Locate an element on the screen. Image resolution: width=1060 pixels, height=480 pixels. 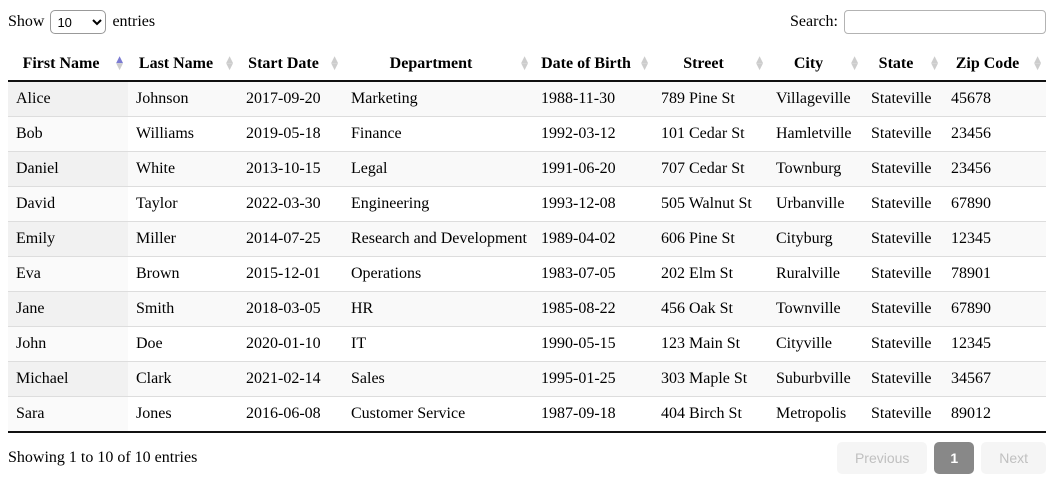
page-length-select: 10 is located at coordinates (78, 22).